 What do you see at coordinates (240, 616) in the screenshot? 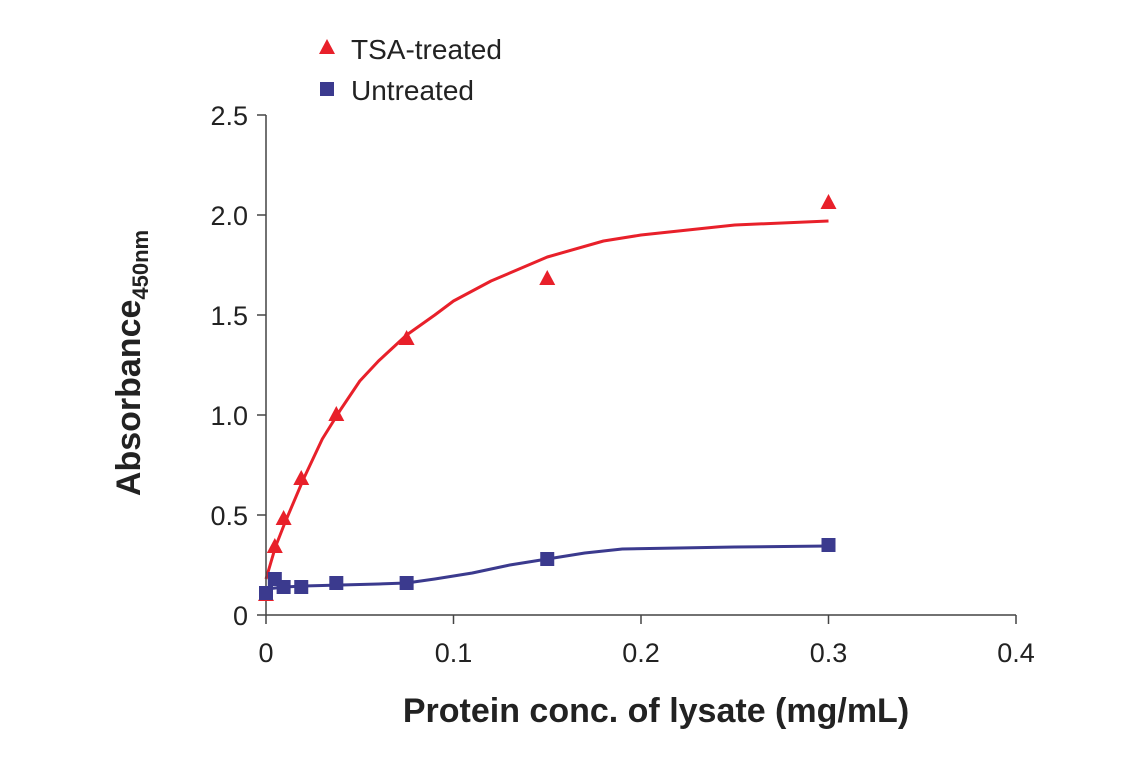
I see `y-tick-label: 0` at bounding box center [240, 616].